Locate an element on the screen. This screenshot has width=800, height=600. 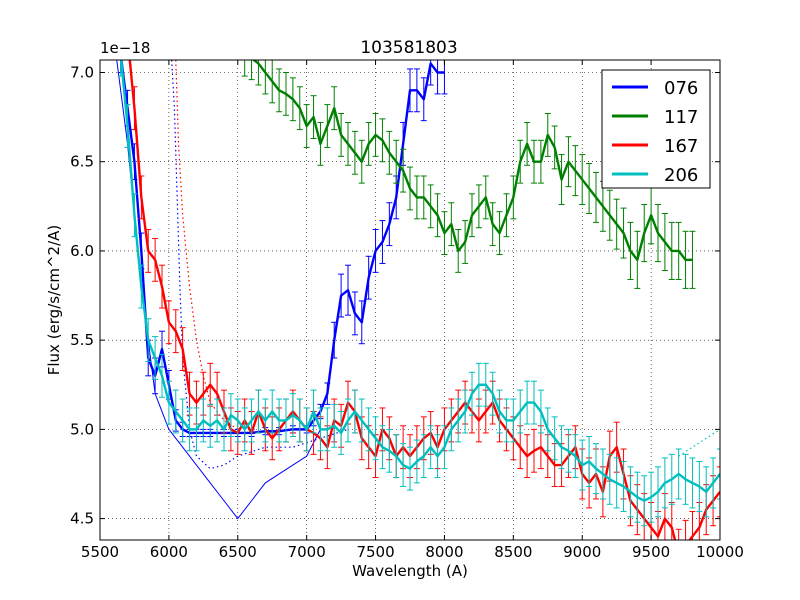
x-tick-label: 9500 is located at coordinates (651, 552).